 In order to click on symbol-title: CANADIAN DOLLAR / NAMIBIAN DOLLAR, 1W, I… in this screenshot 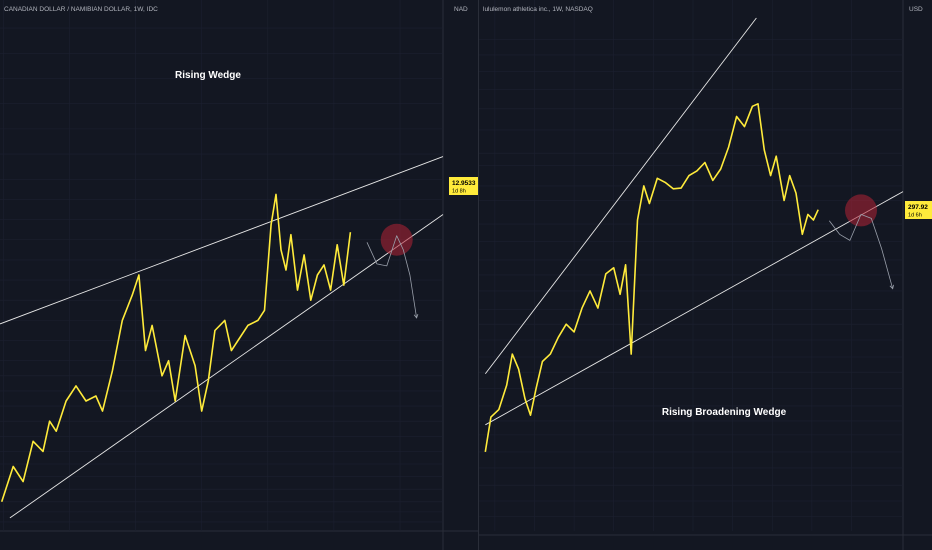, I will do `click(81, 9)`.